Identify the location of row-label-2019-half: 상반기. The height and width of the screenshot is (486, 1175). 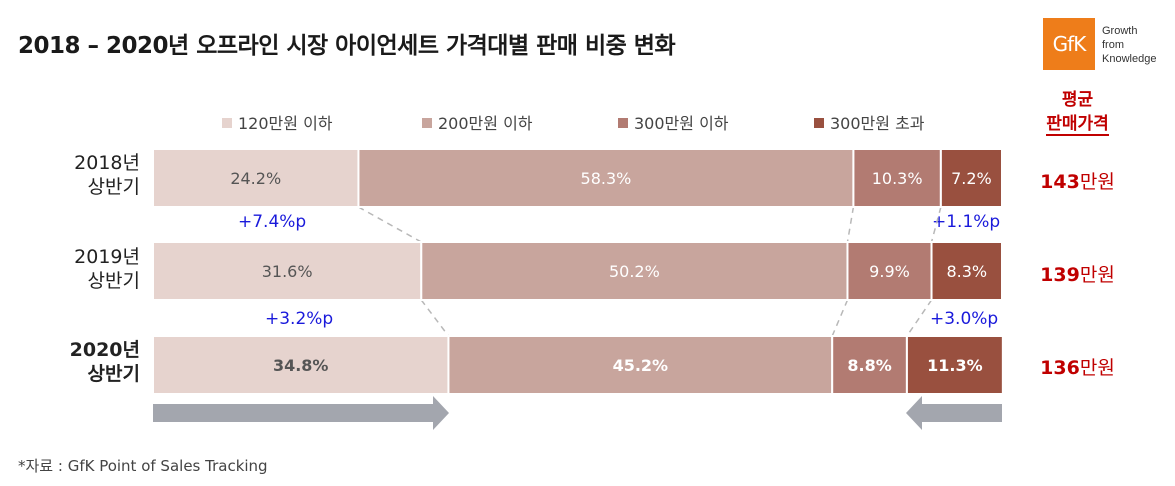
(113, 281).